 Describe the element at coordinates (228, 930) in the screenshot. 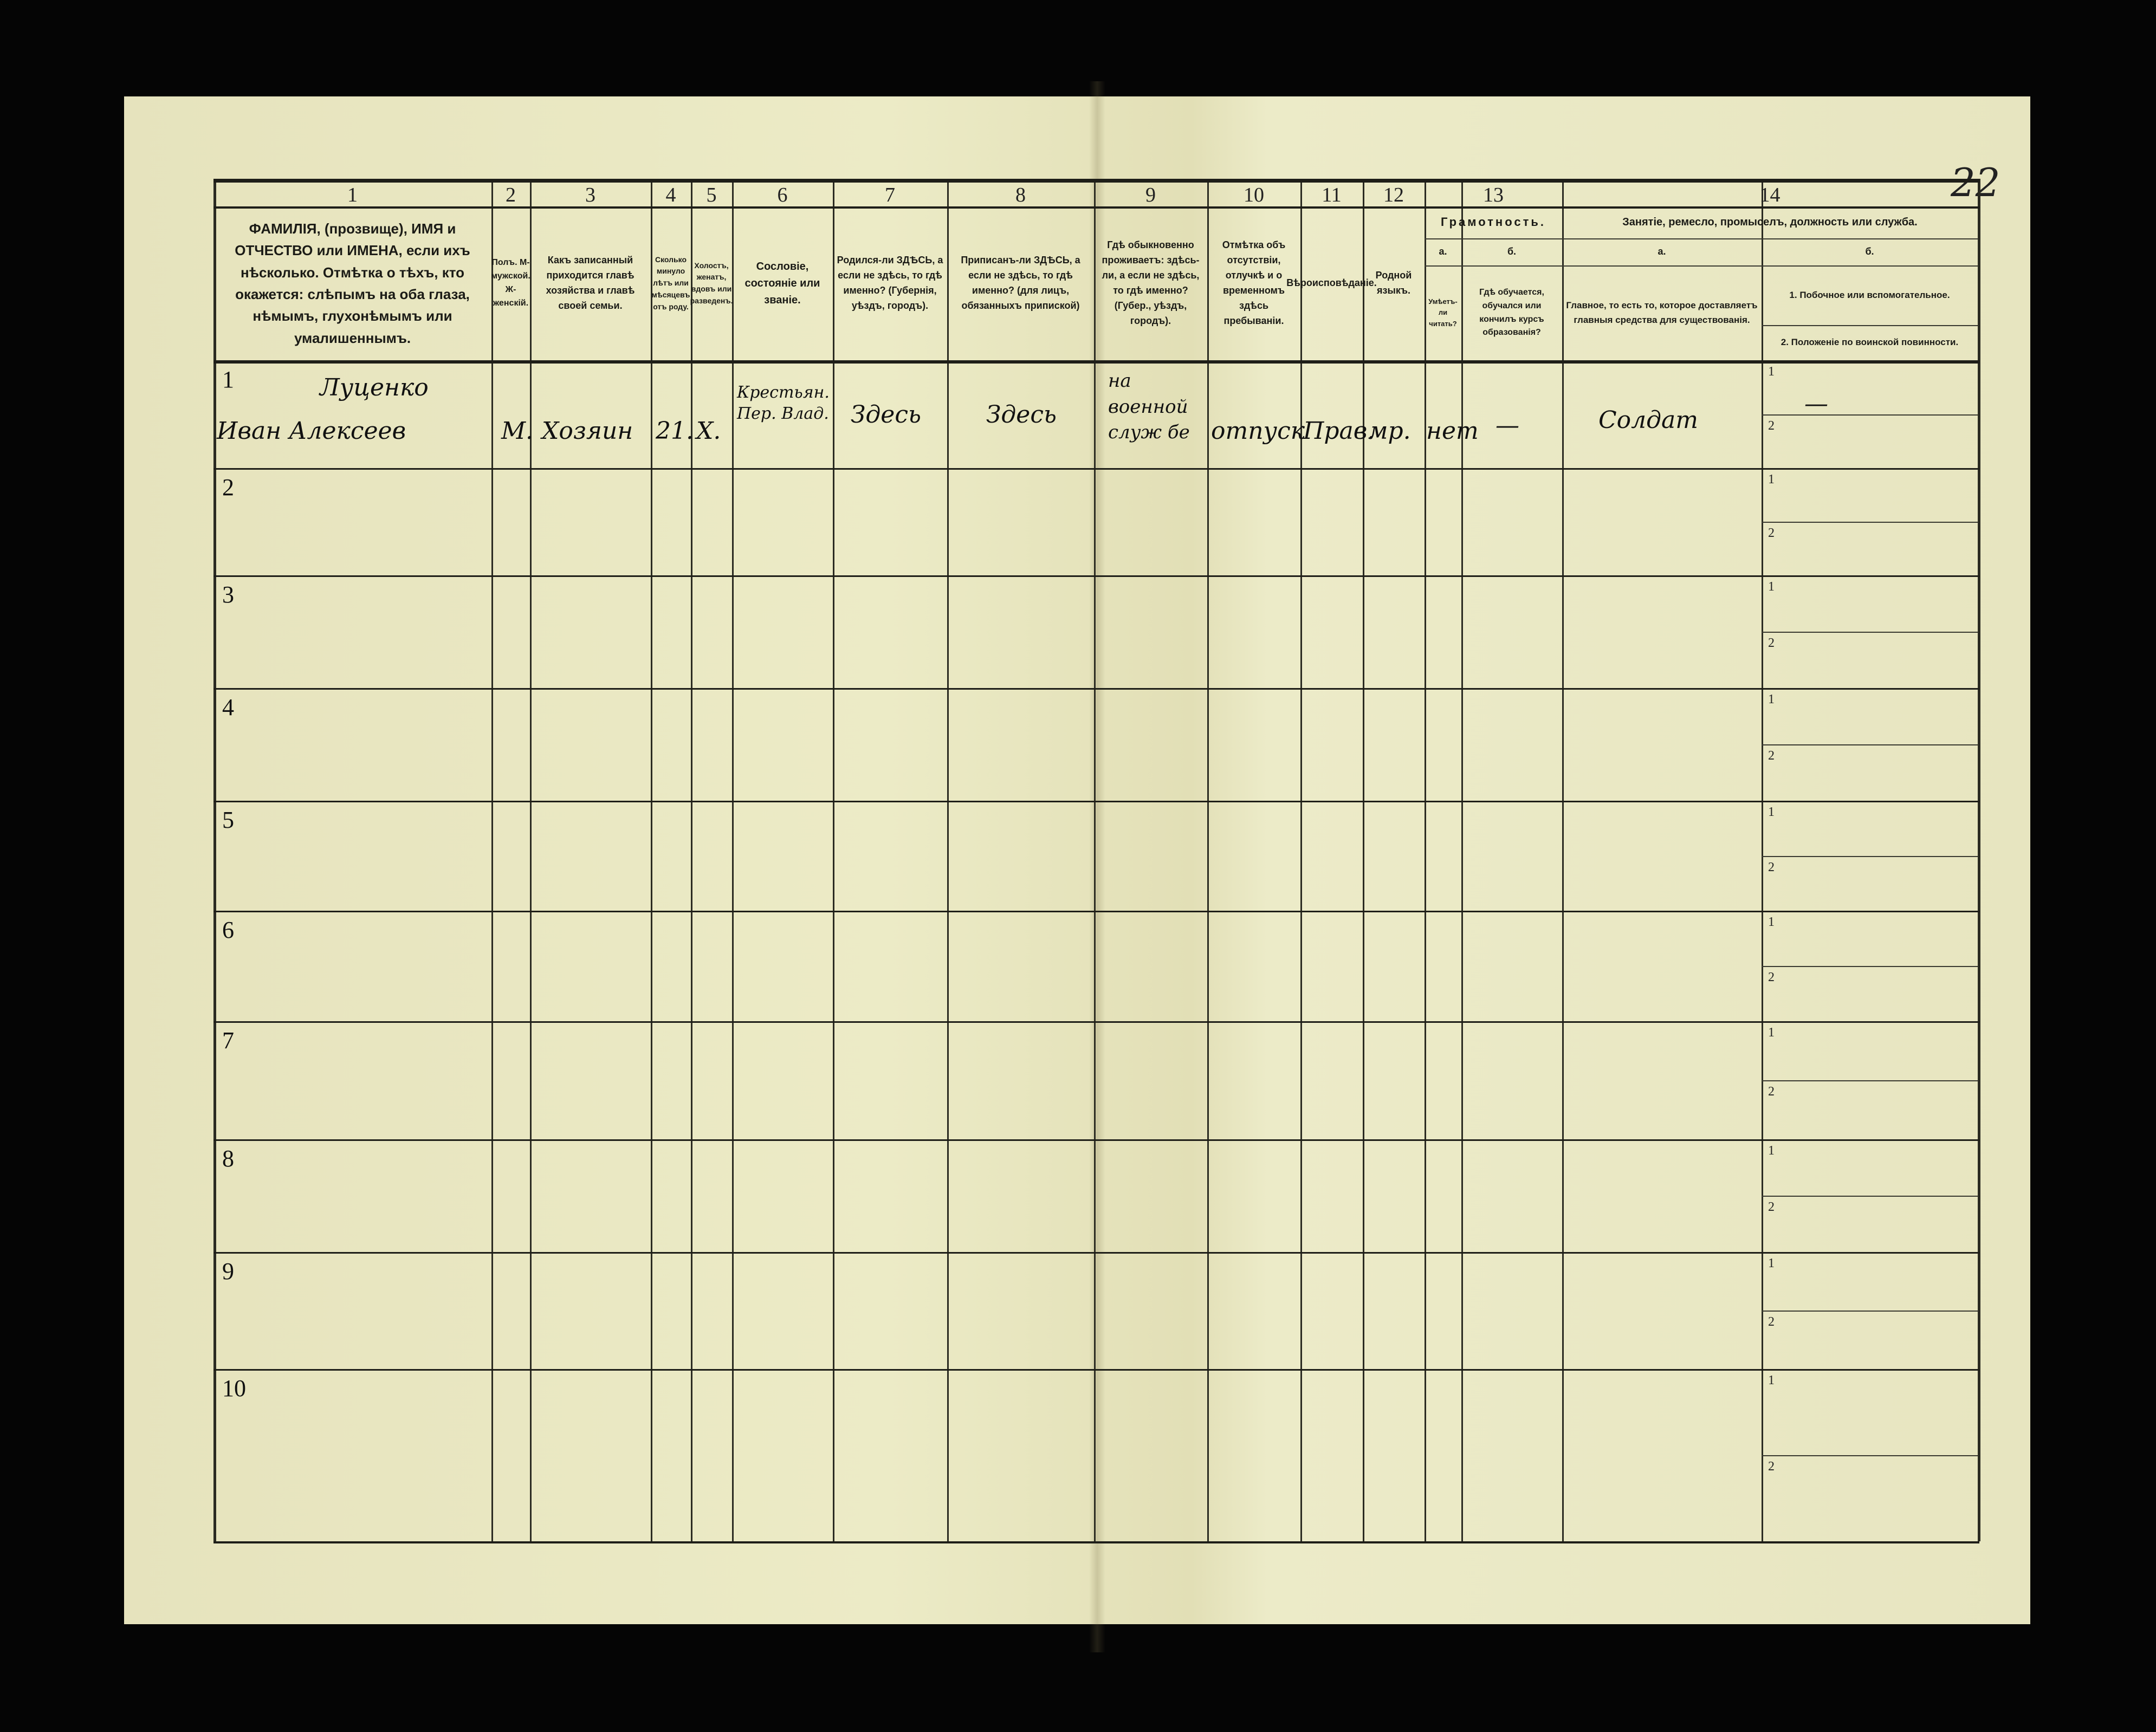

I see `row-number: 6` at that location.